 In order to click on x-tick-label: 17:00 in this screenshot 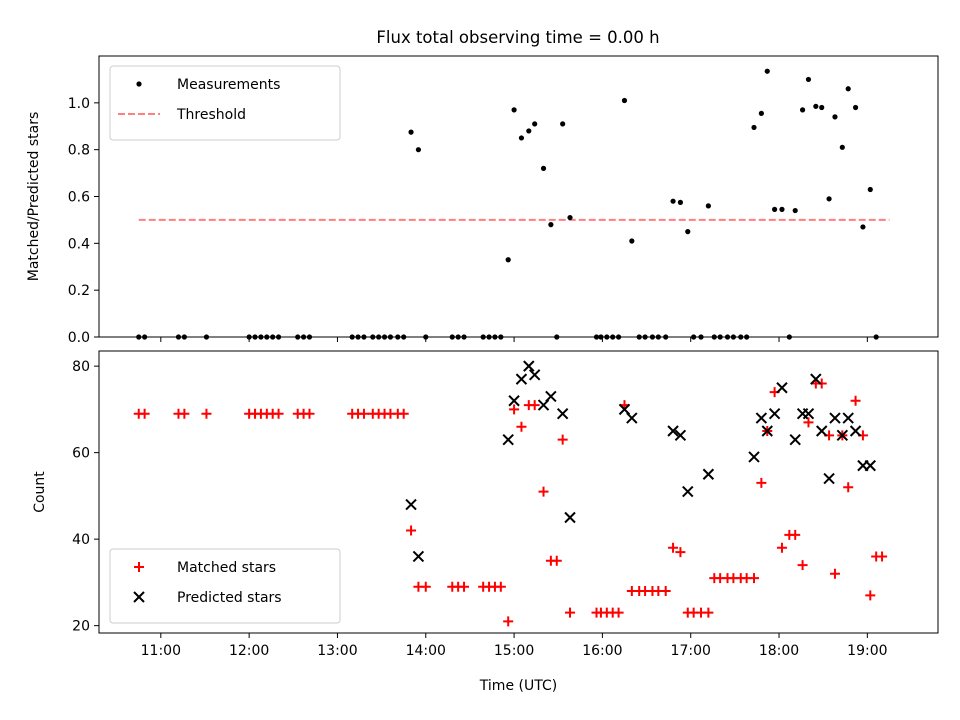, I will do `click(691, 651)`.